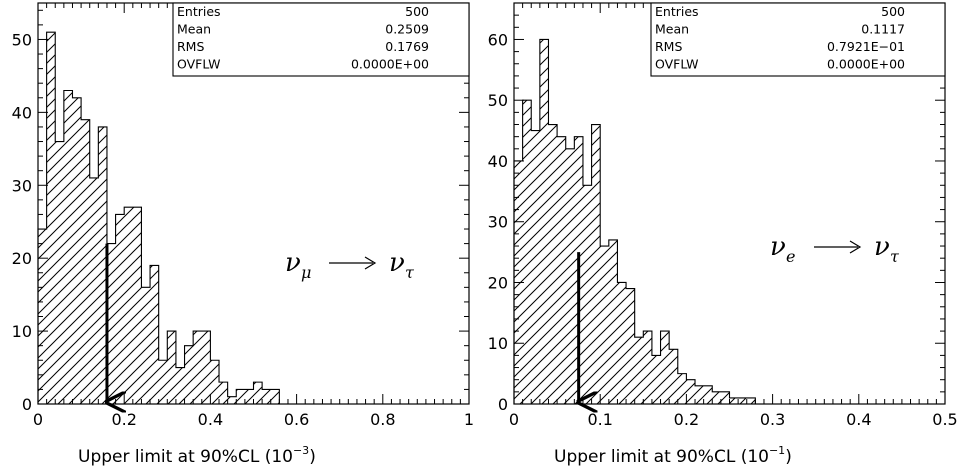 Image resolution: width=971 pixels, height=472 pixels. I want to click on x-tick-label: 0.5, so click(944, 419).